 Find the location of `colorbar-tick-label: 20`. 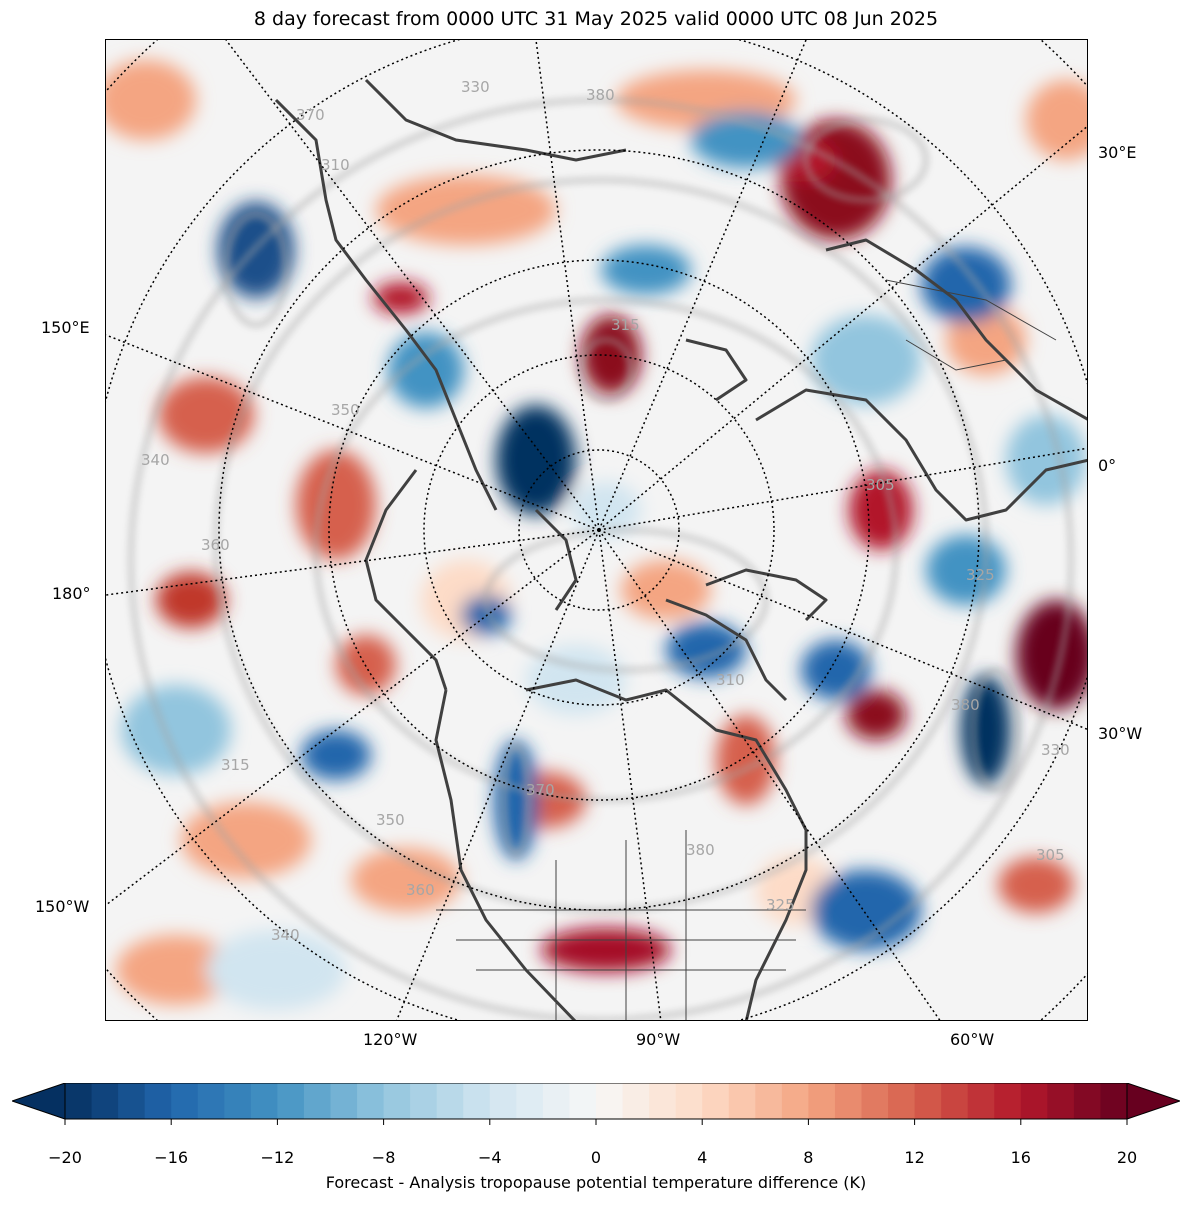

colorbar-tick-label: 20 is located at coordinates (1127, 1157).